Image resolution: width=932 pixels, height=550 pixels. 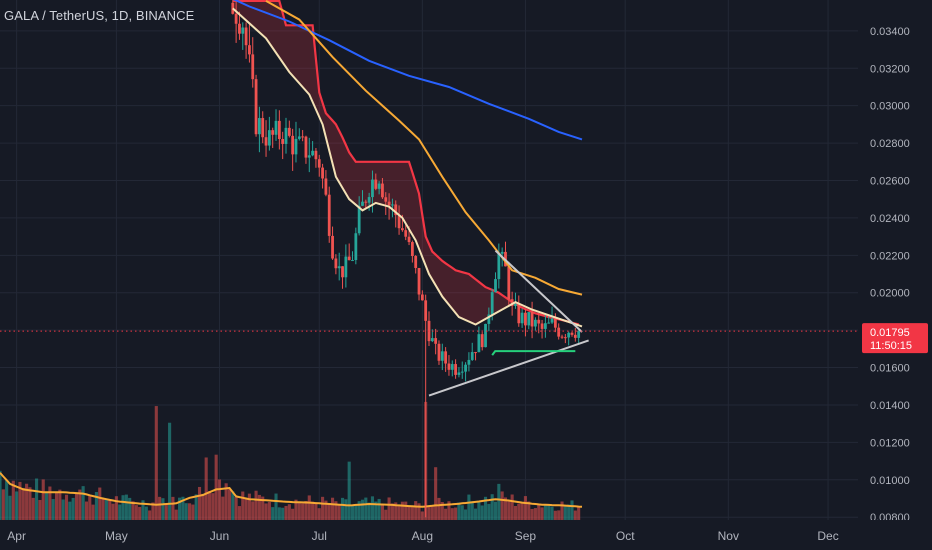 I want to click on month-tick-label: May, so click(x=116, y=536).